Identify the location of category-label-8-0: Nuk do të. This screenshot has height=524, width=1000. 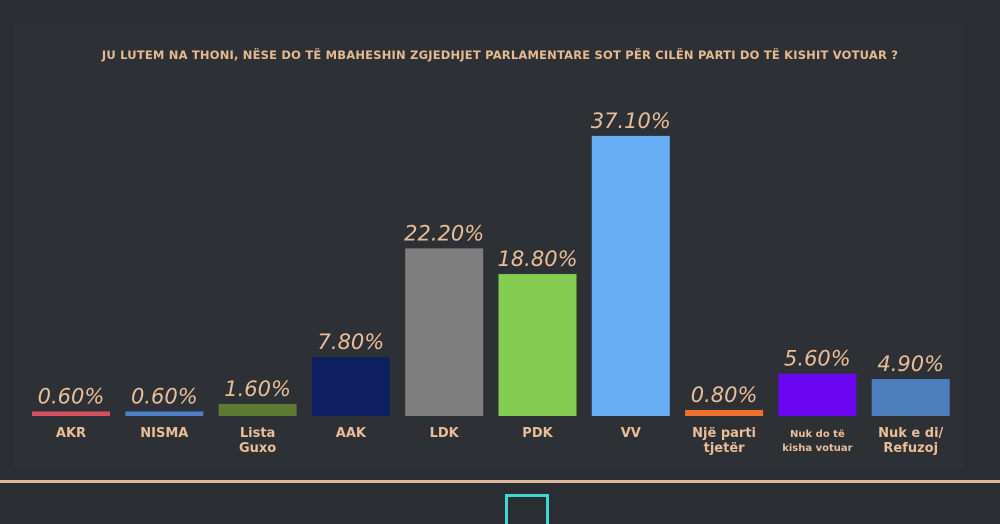
(817, 434).